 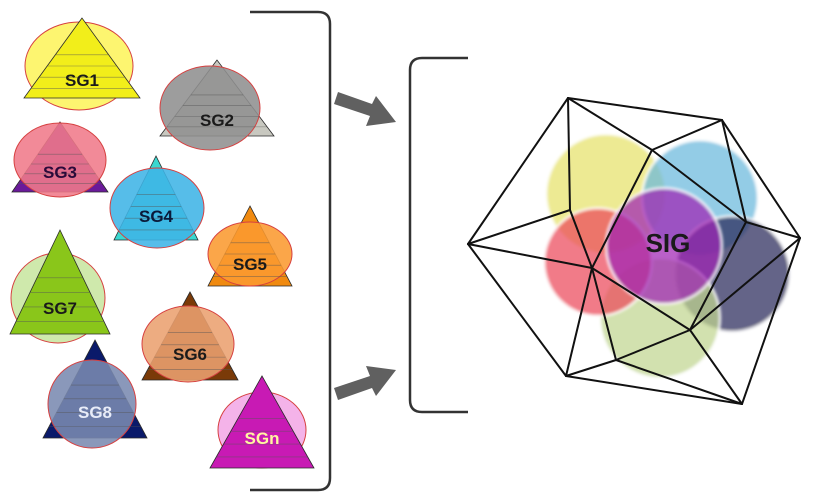 I want to click on subgroup-sg2-label: SG2, so click(x=217, y=120).